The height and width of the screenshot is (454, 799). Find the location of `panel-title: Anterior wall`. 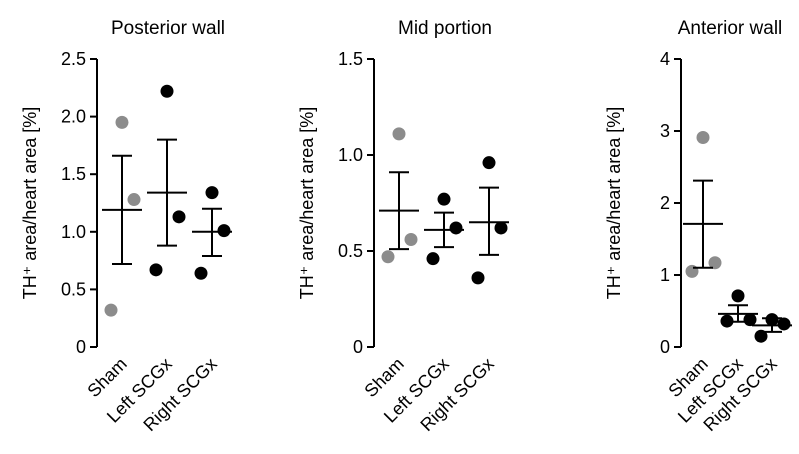

panel-title: Anterior wall is located at coordinates (730, 28).